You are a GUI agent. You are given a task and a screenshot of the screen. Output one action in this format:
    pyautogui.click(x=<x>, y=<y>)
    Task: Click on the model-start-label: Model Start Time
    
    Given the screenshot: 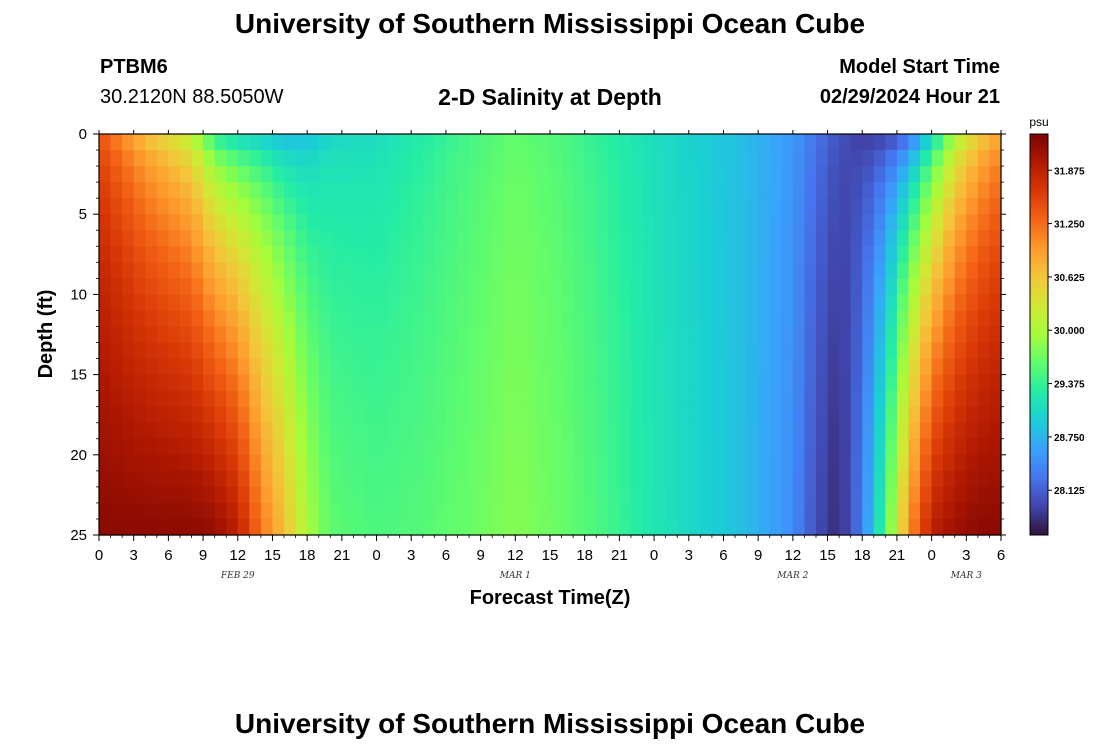 What is the action you would take?
    pyautogui.click(x=919, y=67)
    